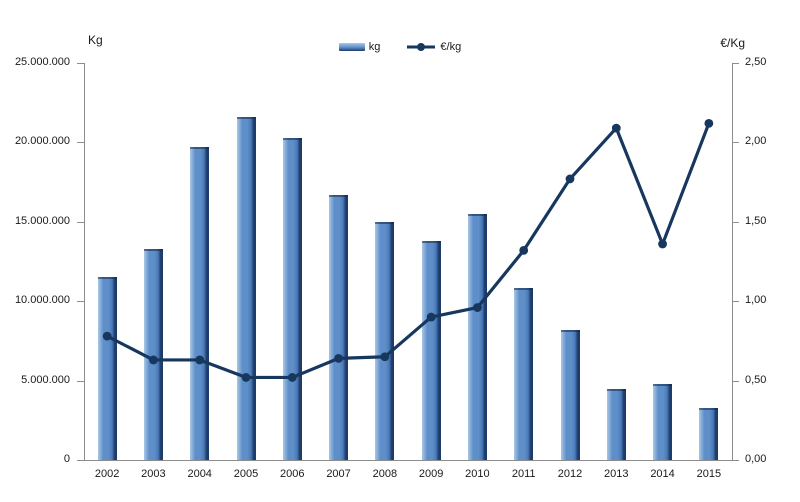 This screenshot has width=800, height=502. Describe the element at coordinates (756, 300) in the screenshot. I see `right-axis-tick-label: 1,00` at that location.